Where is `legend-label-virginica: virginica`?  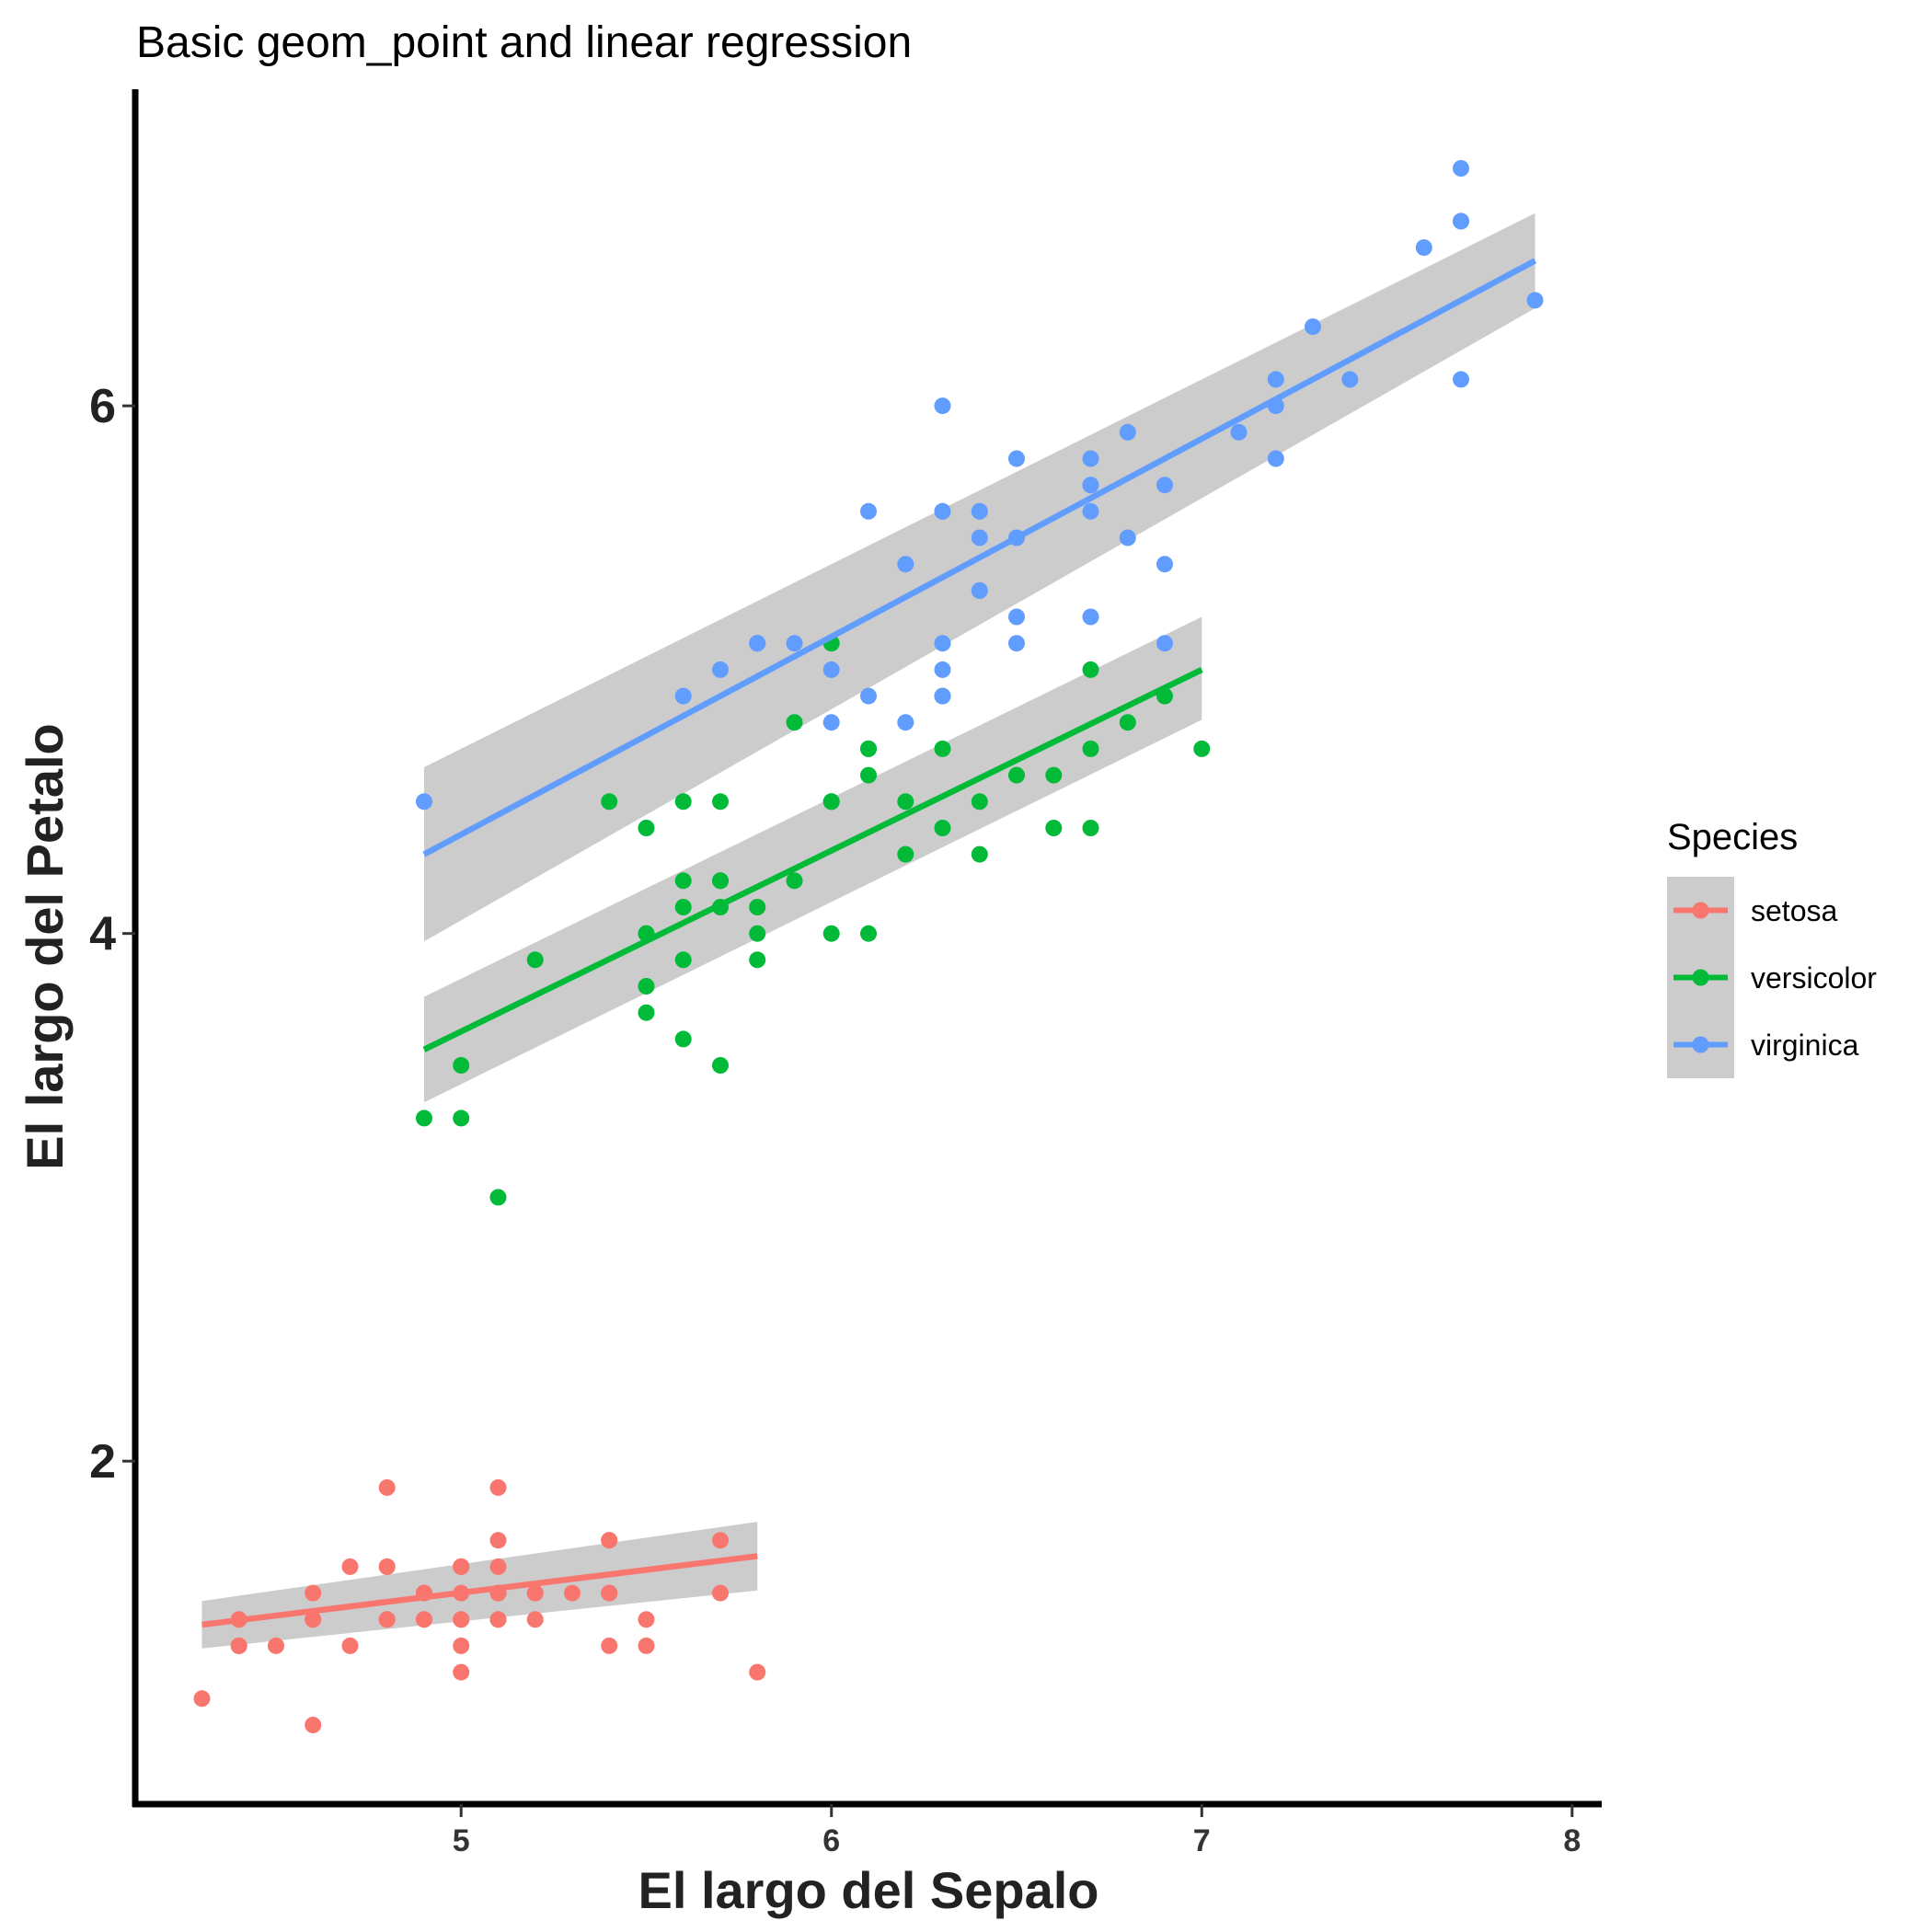
legend-label-virginica: virginica is located at coordinates (1805, 1045).